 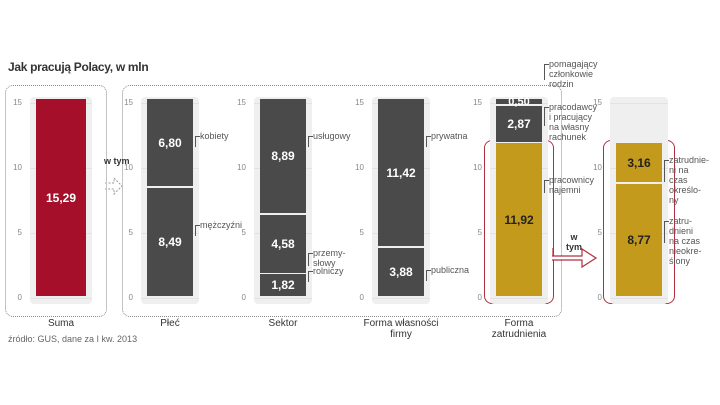 What do you see at coordinates (283, 285) in the screenshot?
I see `bar-segment: 1,82` at bounding box center [283, 285].